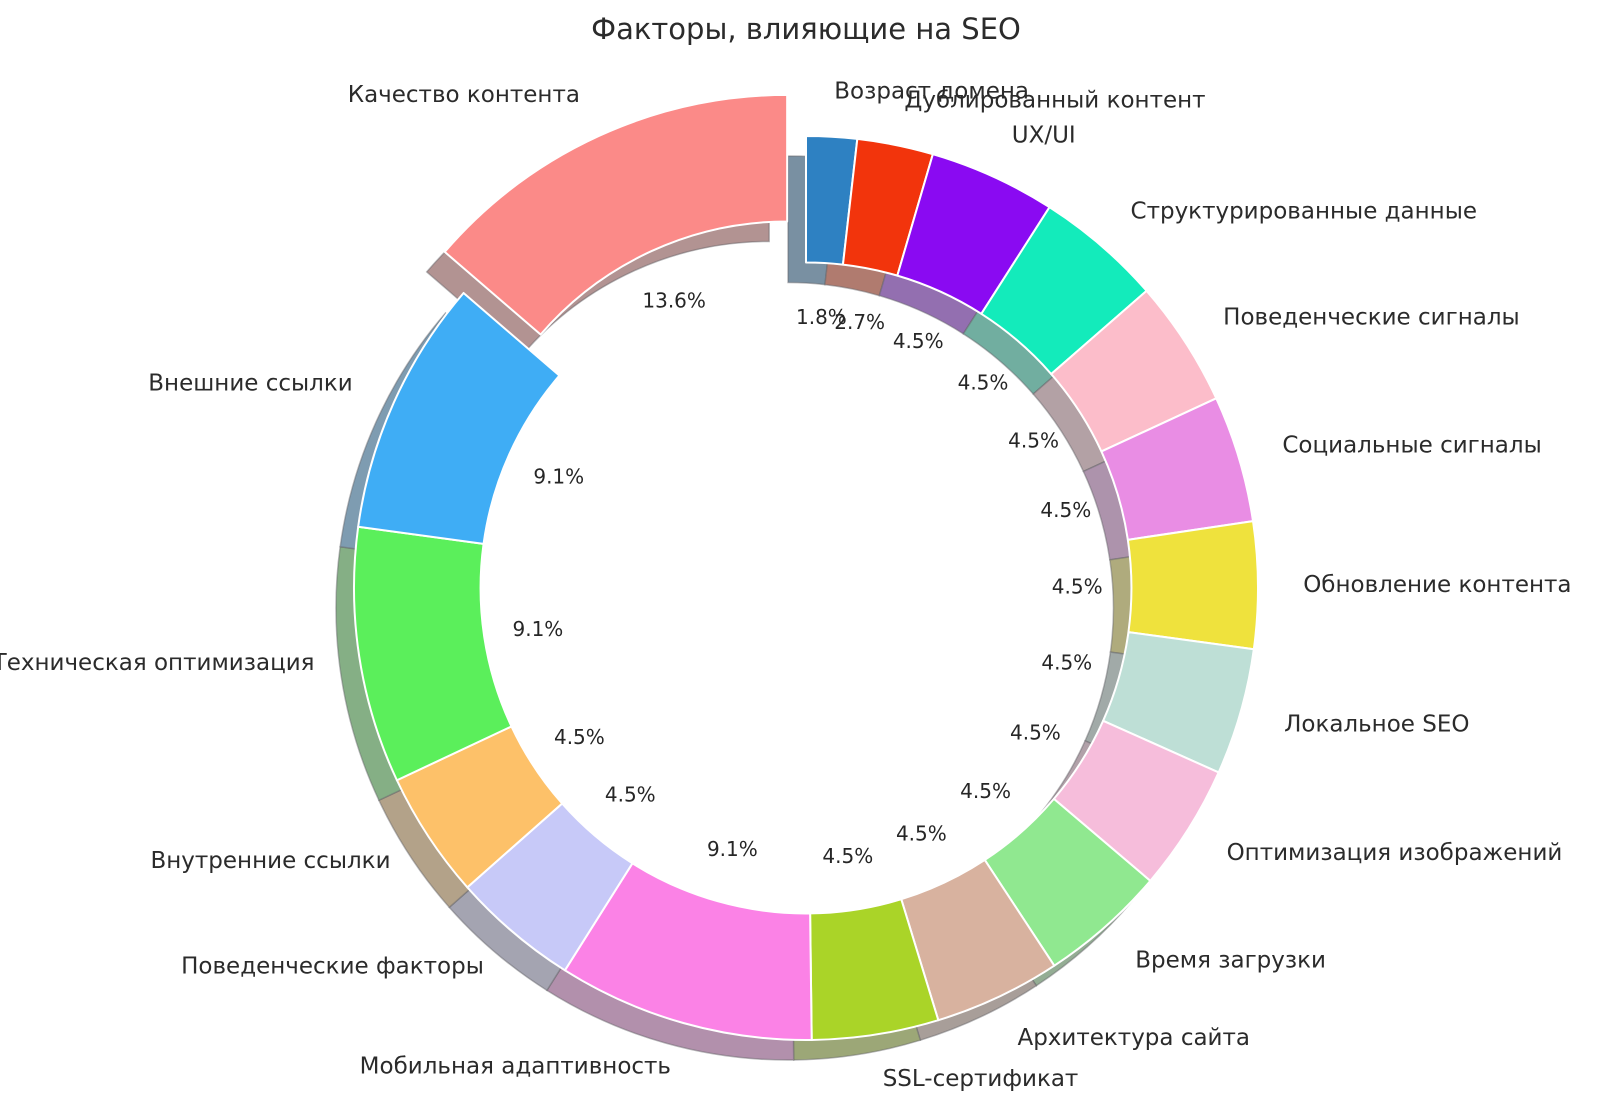 The width and height of the screenshot is (1600, 1109). I want to click on slice-label-9: Время загрузки, so click(1230, 961).